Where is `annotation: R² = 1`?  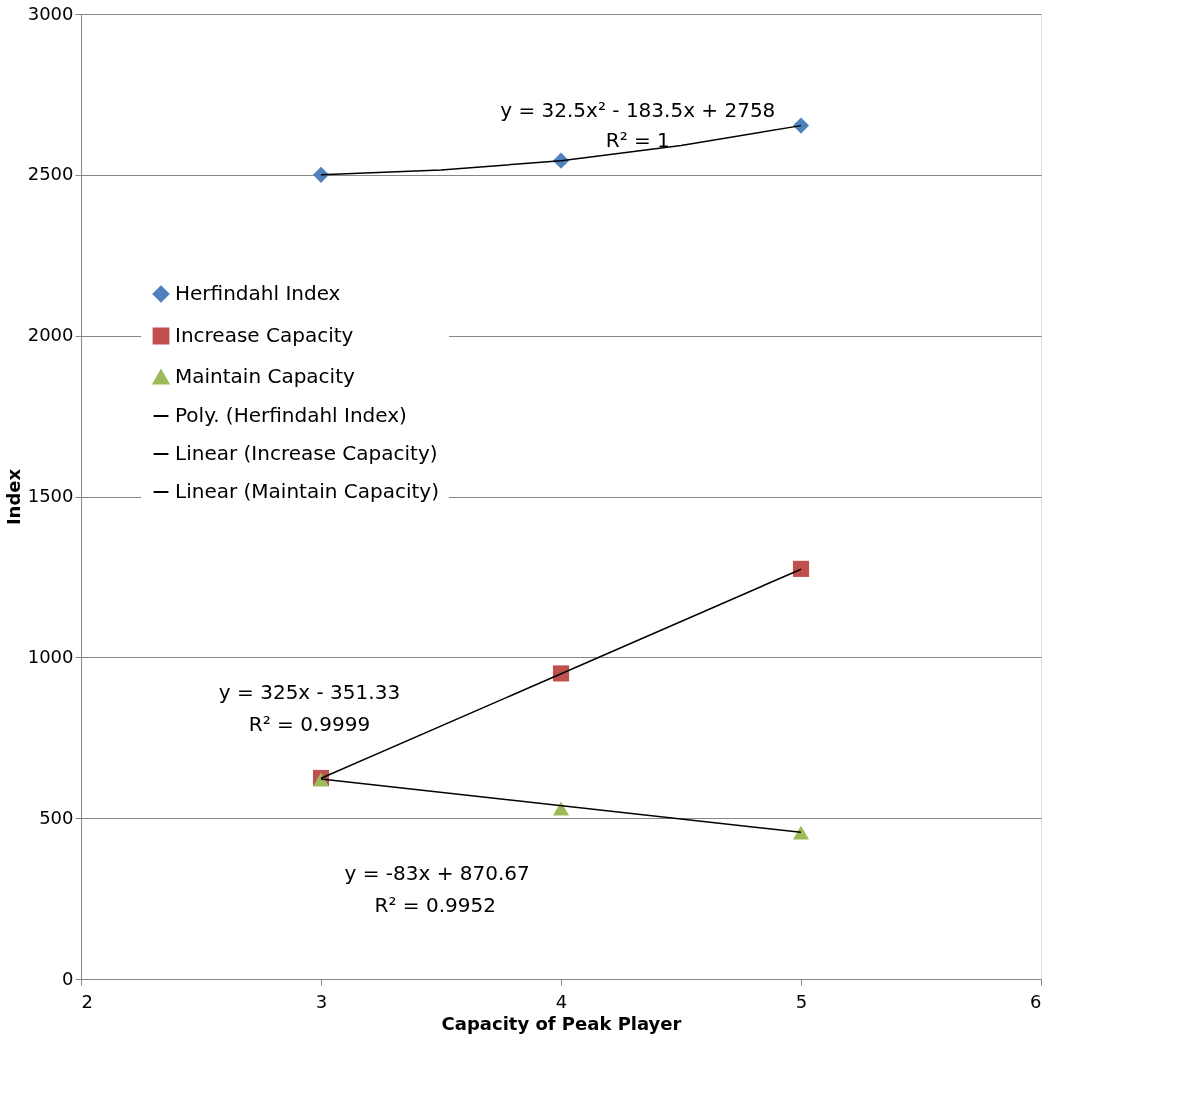 annotation: R² = 1 is located at coordinates (637, 140).